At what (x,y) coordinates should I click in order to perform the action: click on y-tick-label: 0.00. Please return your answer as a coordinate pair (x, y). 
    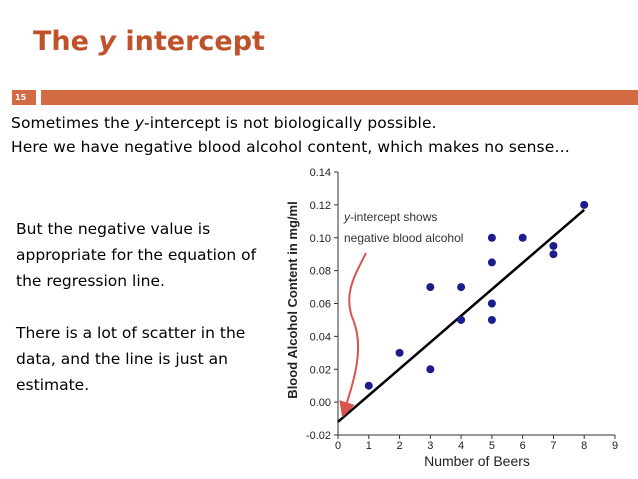
    Looking at the image, I should click on (320, 403).